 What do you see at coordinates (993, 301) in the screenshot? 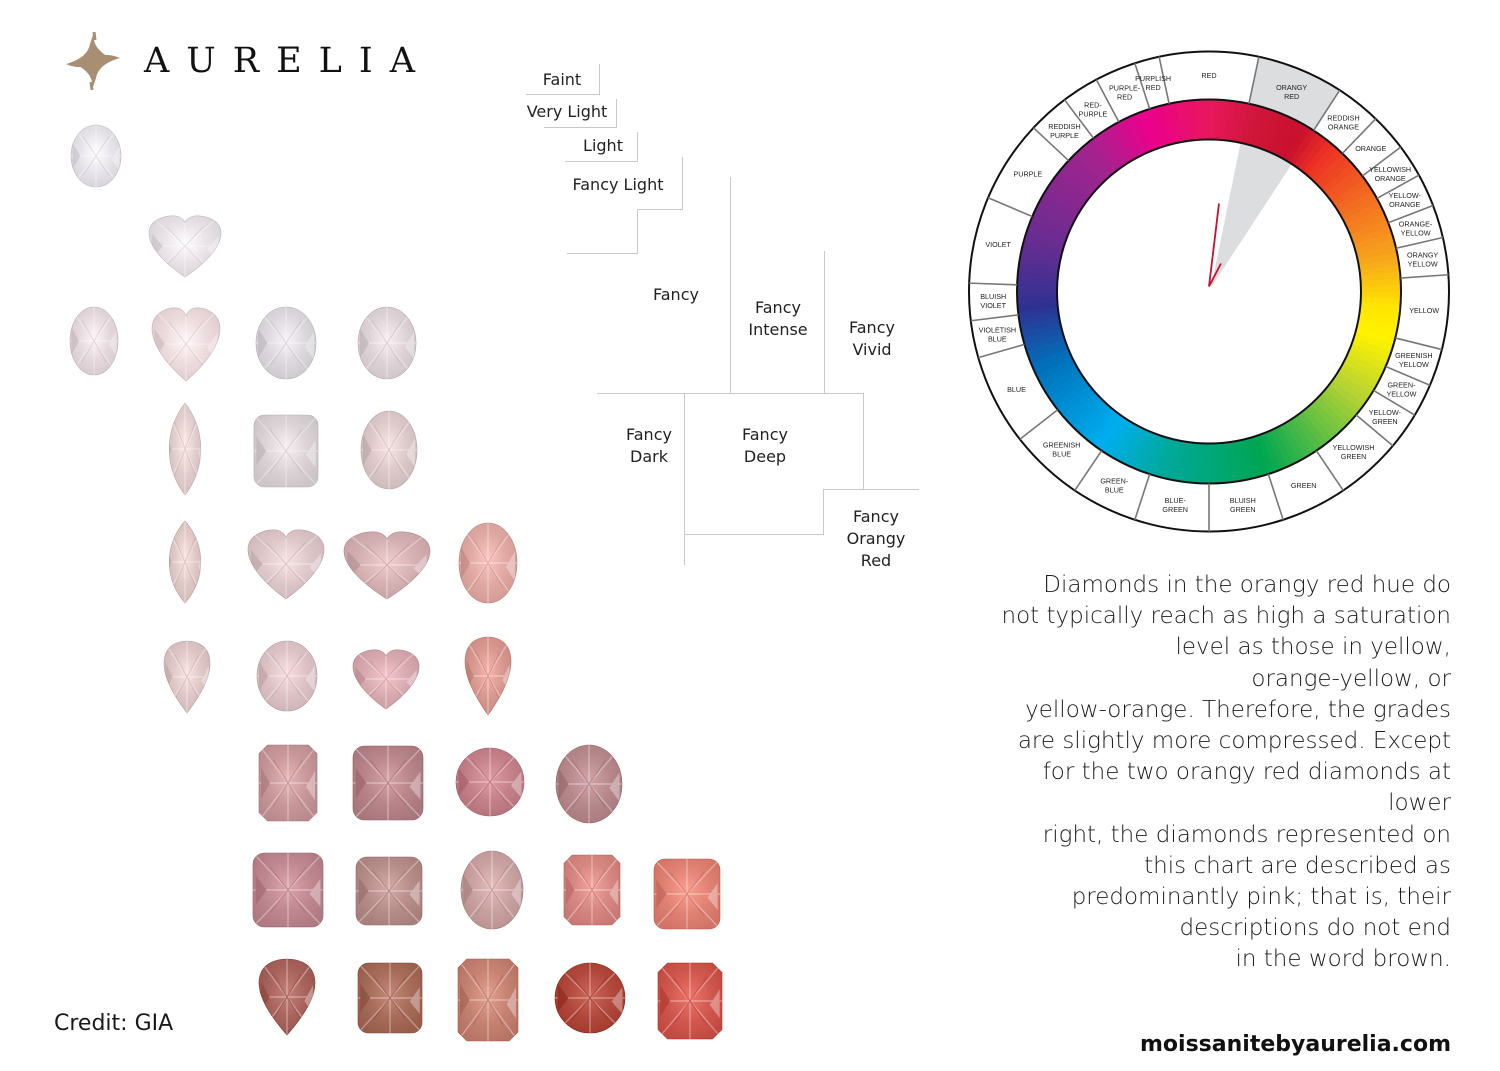
I see `hue-label: BLUISH VIOLET` at bounding box center [993, 301].